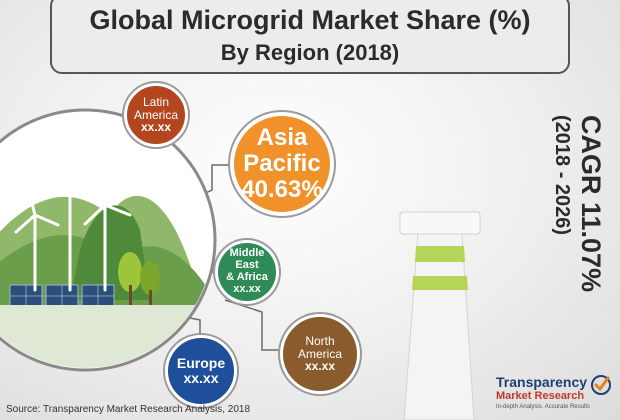  Describe the element at coordinates (591, 204) in the screenshot. I see `cagr-value: CAGR 11.07%` at that location.